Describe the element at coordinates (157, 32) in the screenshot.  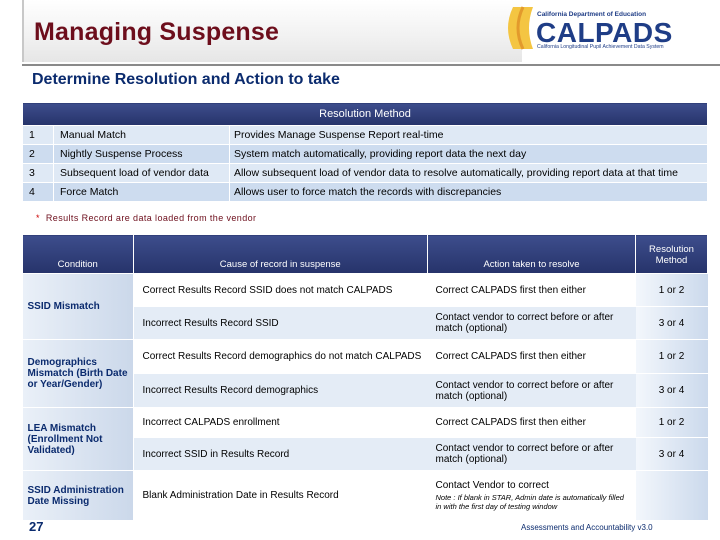
I see `slide-title: Managing Suspense` at that location.